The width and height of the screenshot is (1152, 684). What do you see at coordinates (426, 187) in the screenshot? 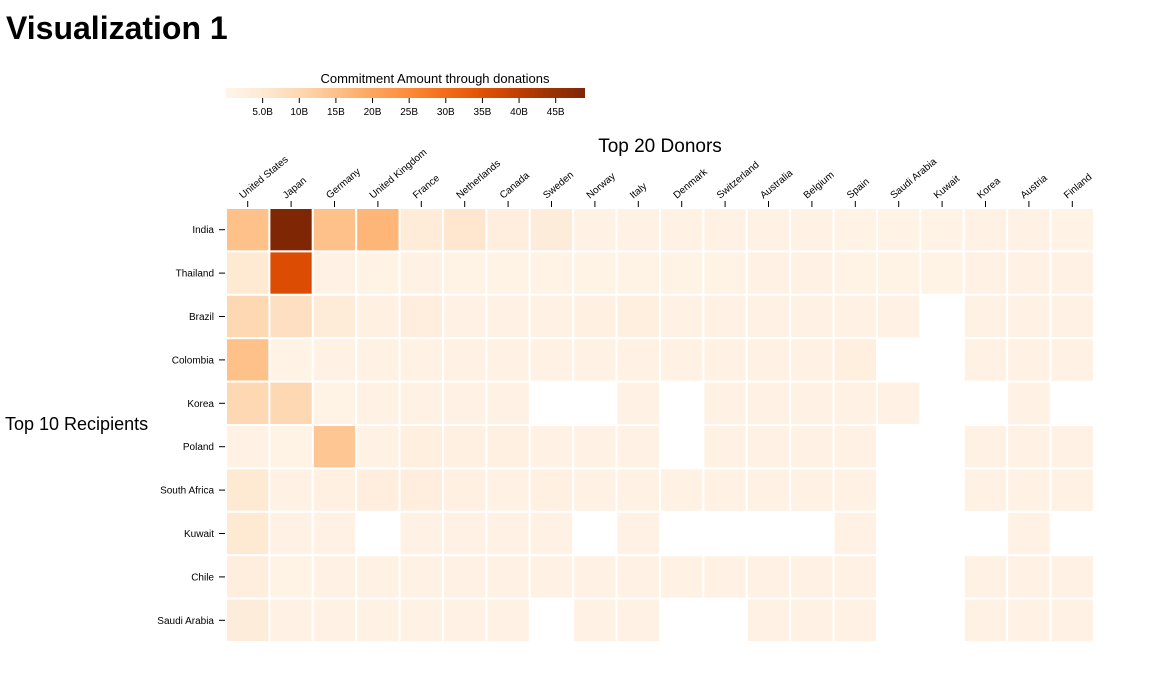
I see `x-tick-label: France` at bounding box center [426, 187].